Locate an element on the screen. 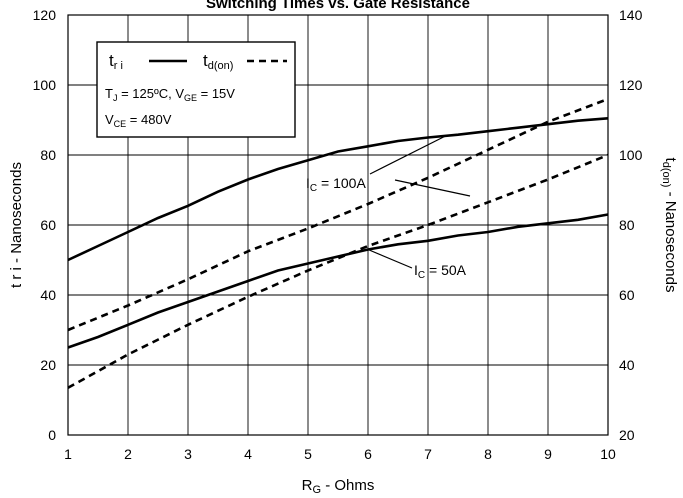  x-tick-label: 4 is located at coordinates (248, 454).